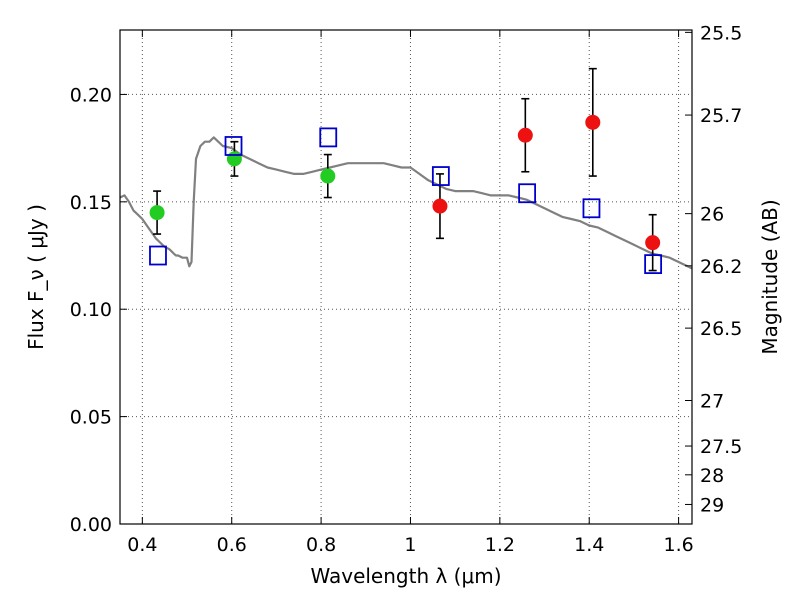 The width and height of the screenshot is (800, 600). I want to click on y2-tick-label: 27, so click(712, 402).